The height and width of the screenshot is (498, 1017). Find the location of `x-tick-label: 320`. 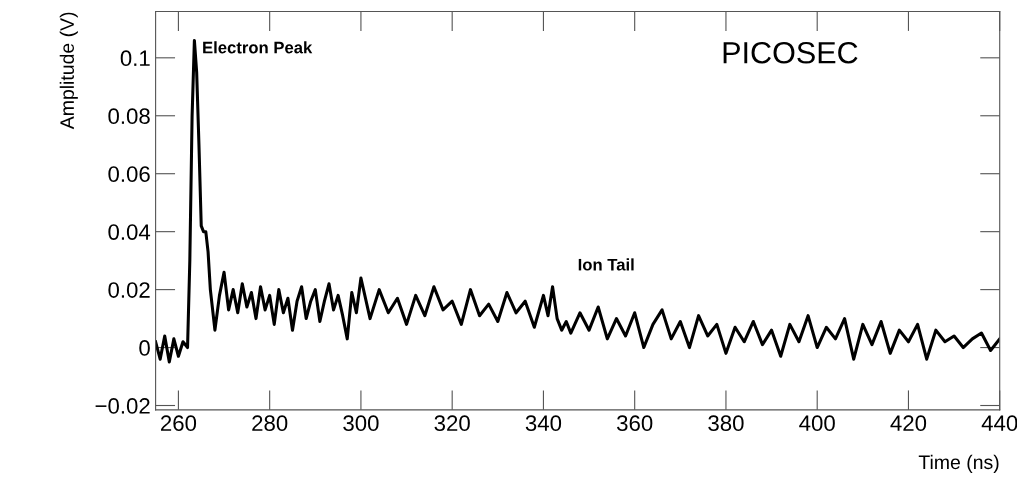

x-tick-label: 320 is located at coordinates (452, 423).